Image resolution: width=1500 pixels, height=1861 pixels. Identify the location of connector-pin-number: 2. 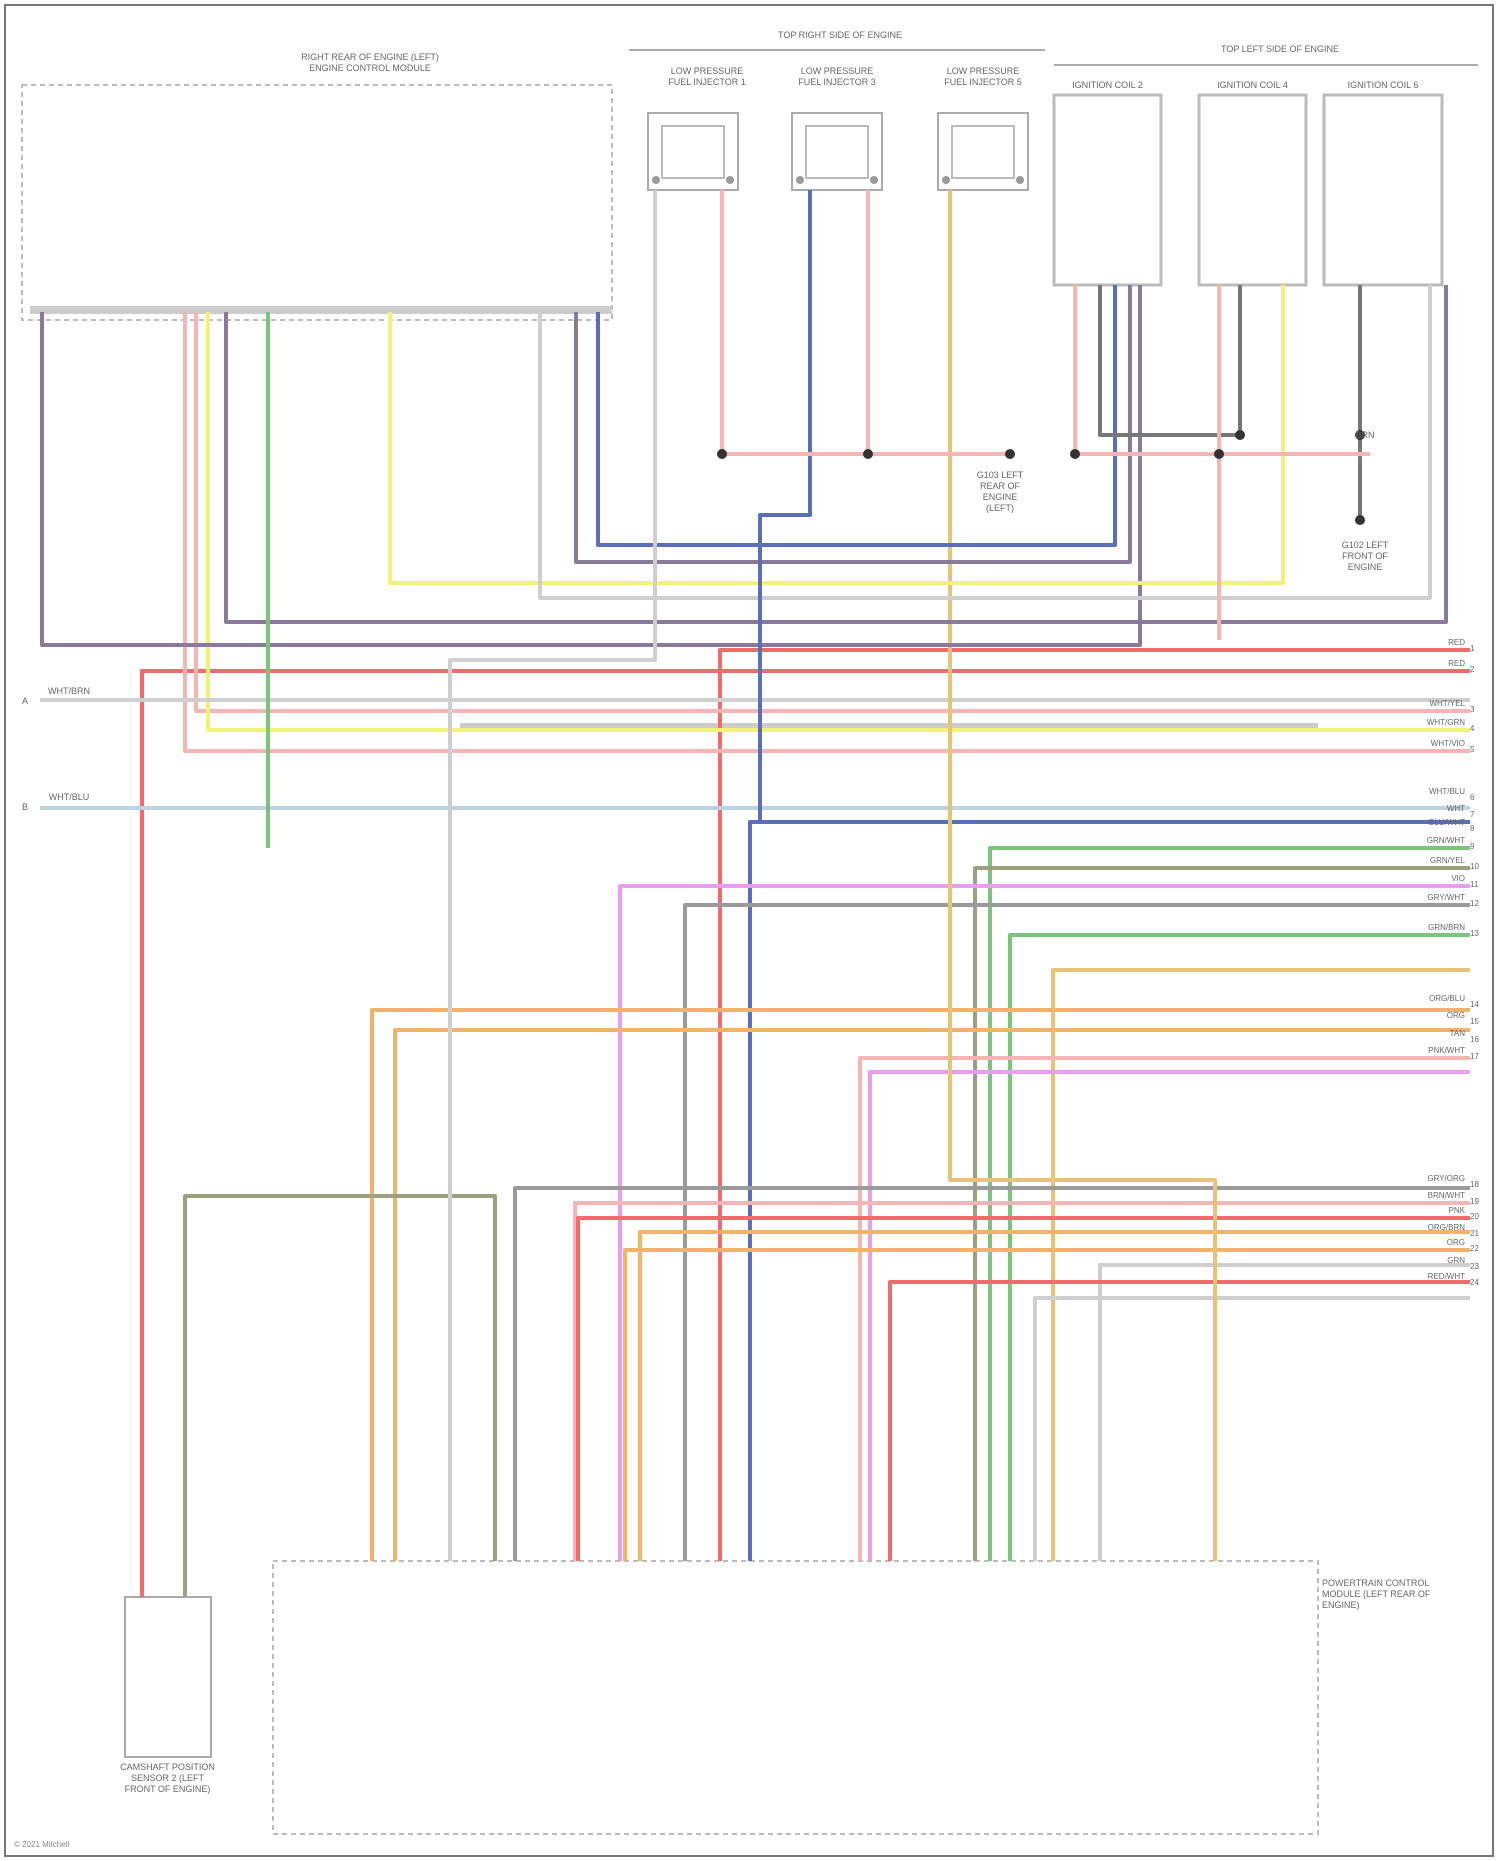
(1472, 669).